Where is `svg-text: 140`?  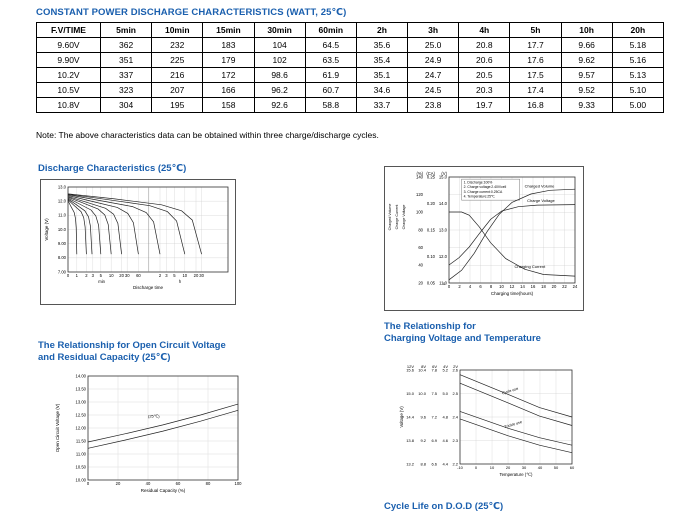
svg-text: 140 is located at coordinates (420, 176).